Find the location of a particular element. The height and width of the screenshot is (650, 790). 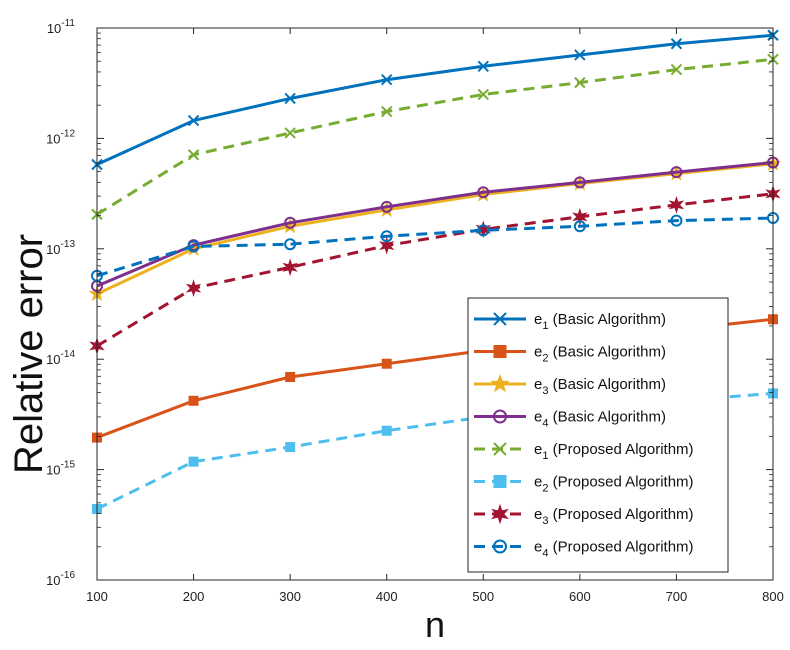

legend-label: e3 (Proposed Algorithm) is located at coordinates (614, 516).